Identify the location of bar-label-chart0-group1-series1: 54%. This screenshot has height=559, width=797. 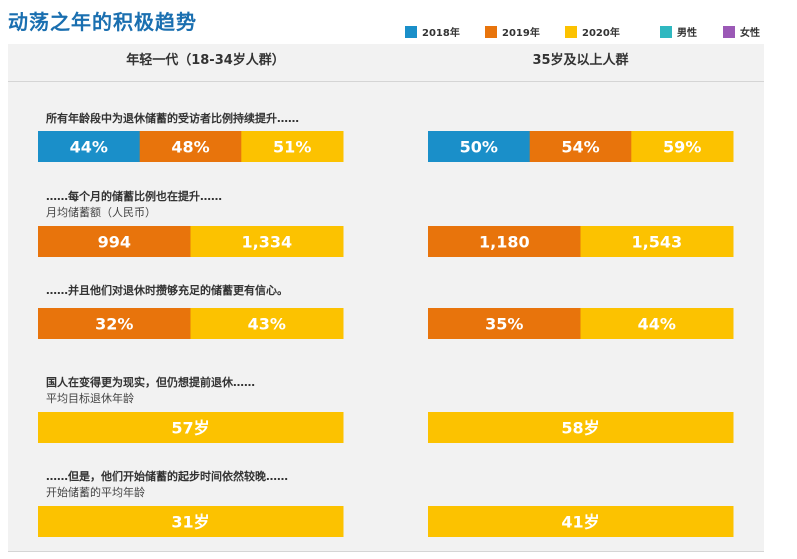
(580, 147).